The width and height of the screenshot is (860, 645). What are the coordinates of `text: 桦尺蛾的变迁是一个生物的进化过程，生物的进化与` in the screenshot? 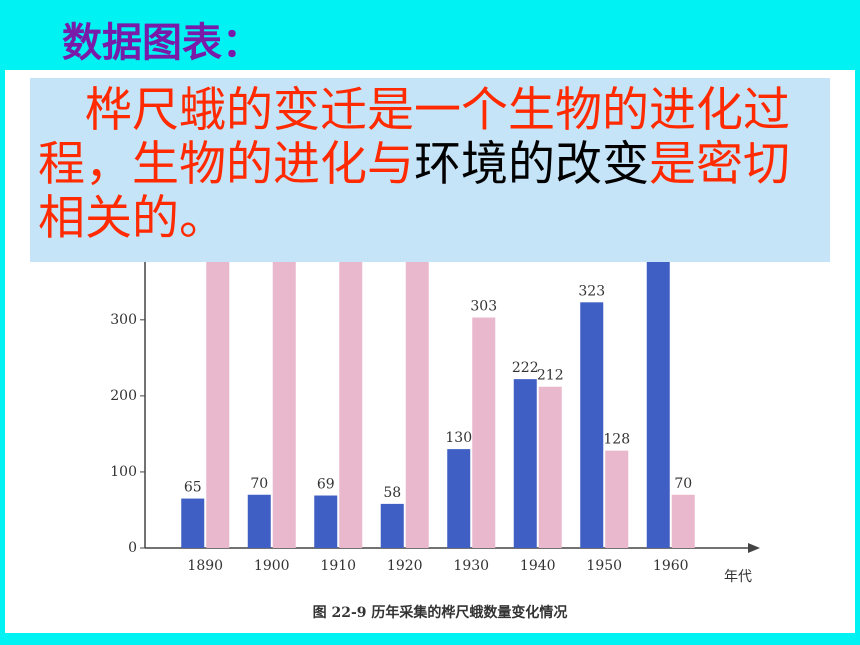 It's located at (414, 137).